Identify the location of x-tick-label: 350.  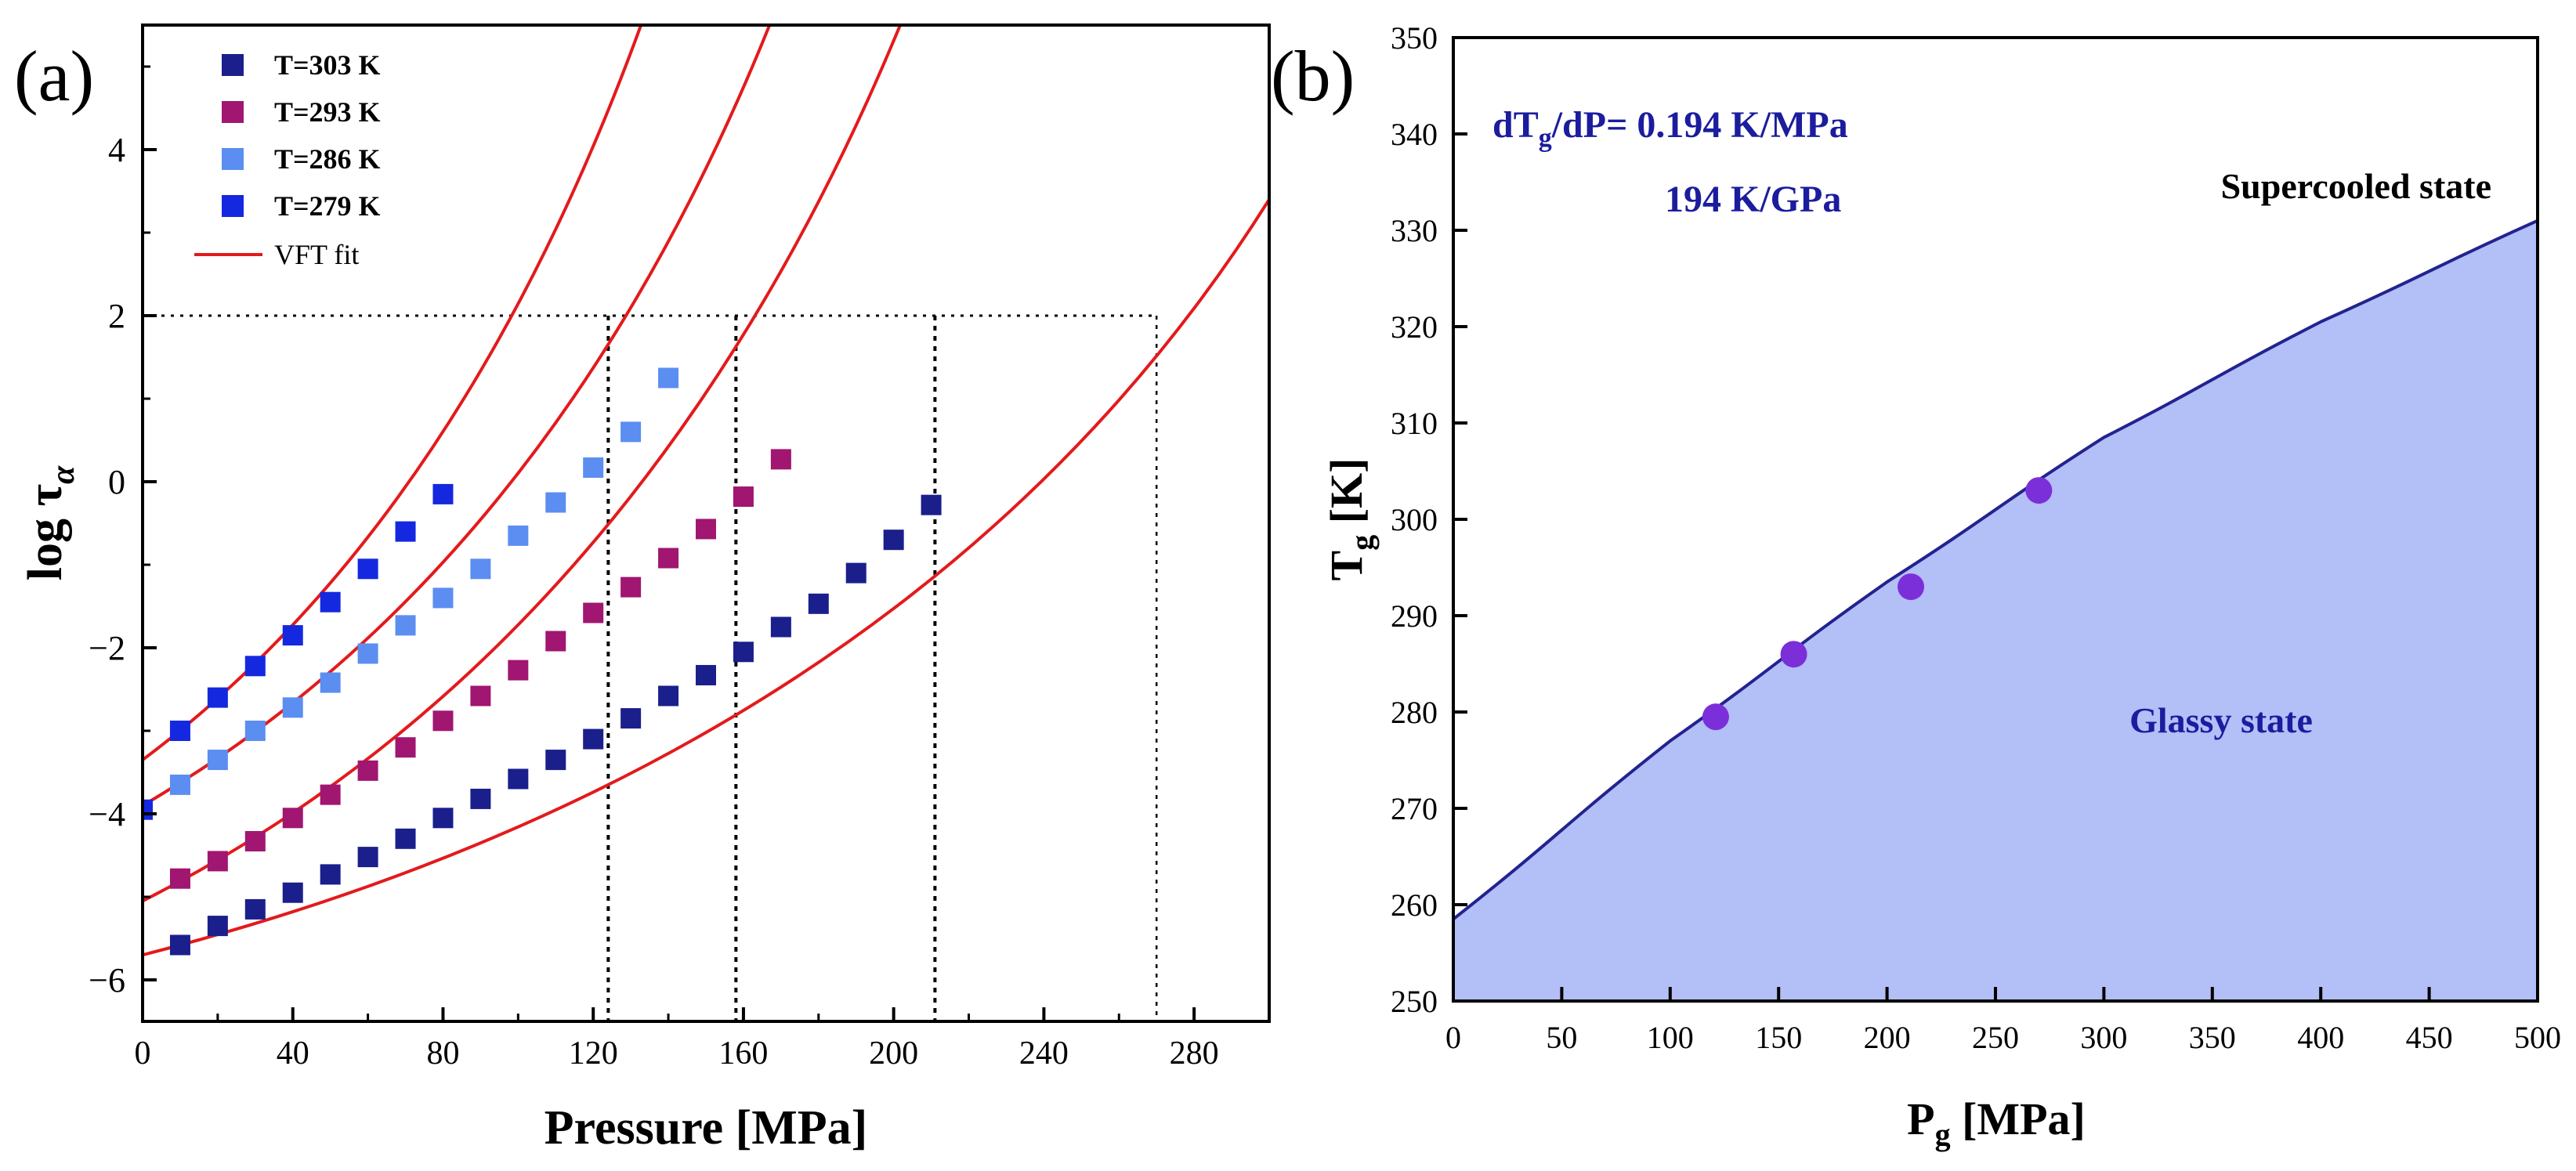
(2213, 1037).